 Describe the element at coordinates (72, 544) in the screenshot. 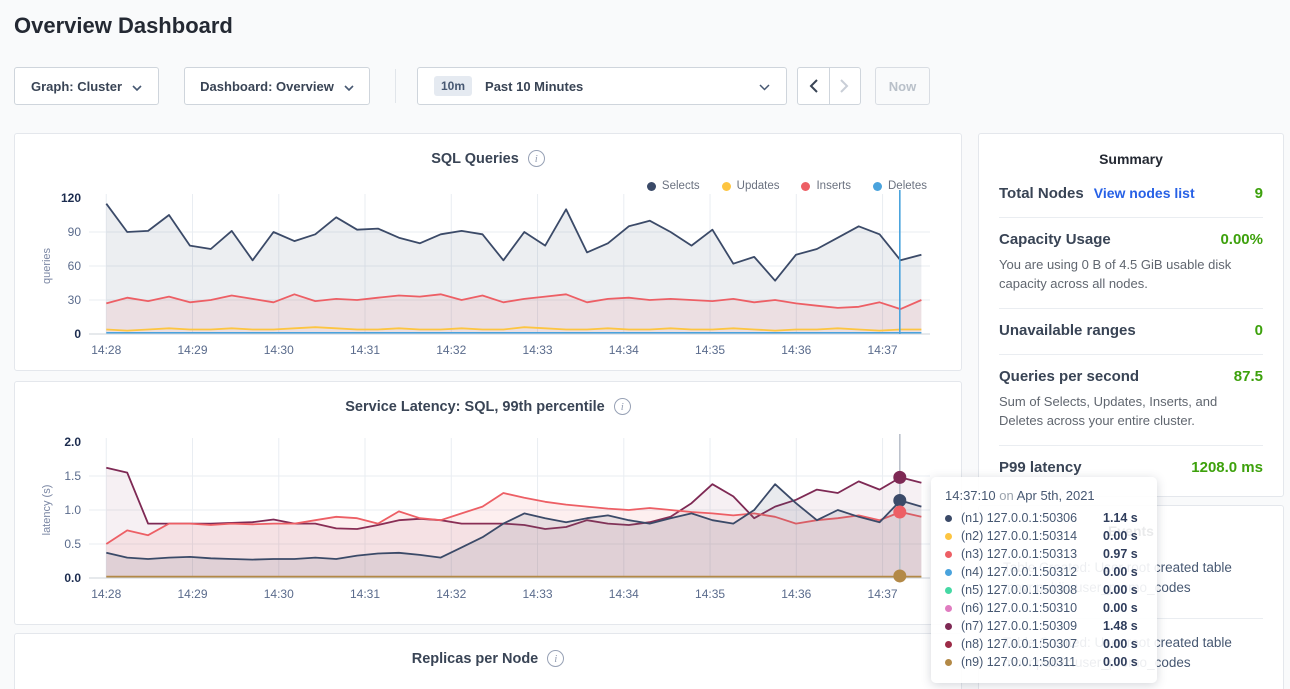

I see `svg-text: 0.5` at that location.